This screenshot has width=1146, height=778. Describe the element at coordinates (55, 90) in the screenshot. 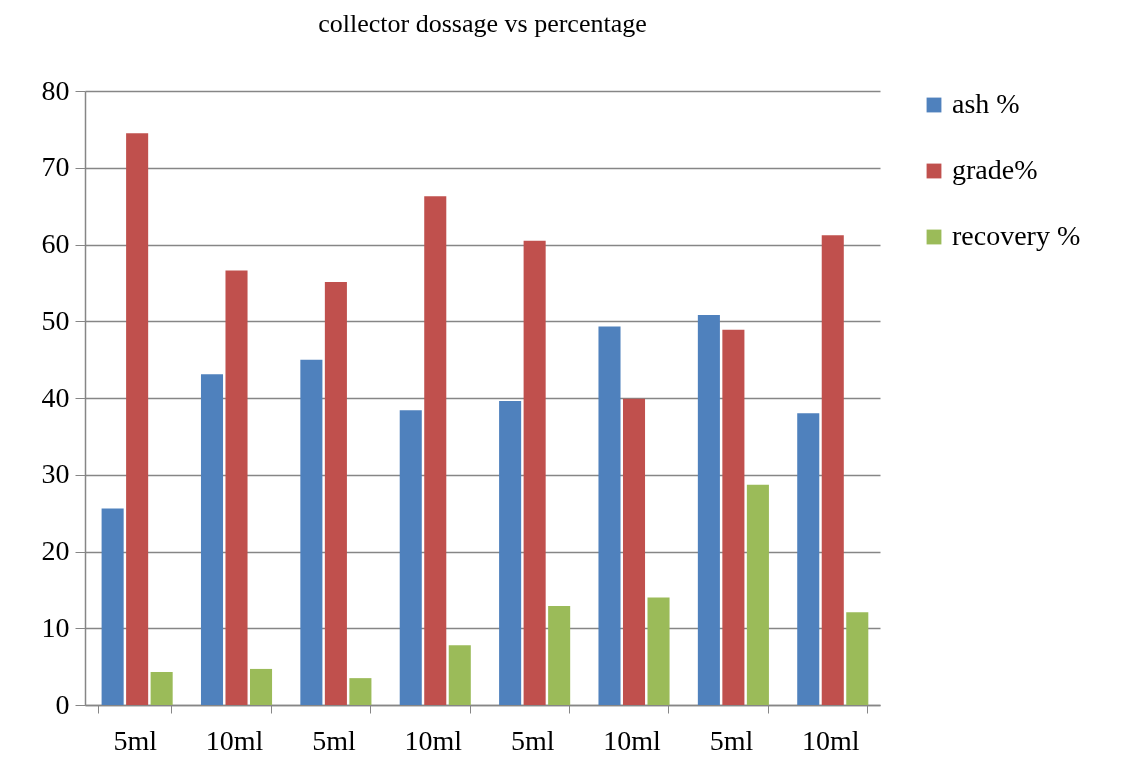

I see `y-tick-label: 80` at that location.